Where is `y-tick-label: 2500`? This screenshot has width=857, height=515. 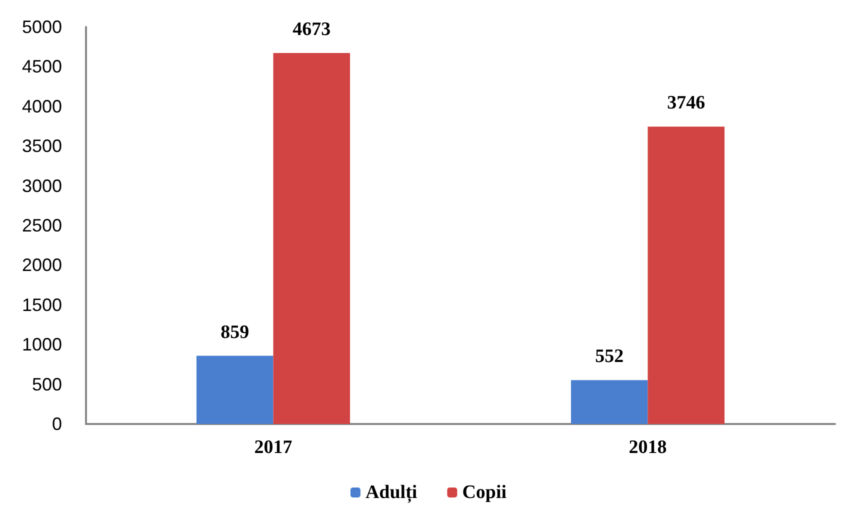
y-tick-label: 2500 is located at coordinates (42, 226).